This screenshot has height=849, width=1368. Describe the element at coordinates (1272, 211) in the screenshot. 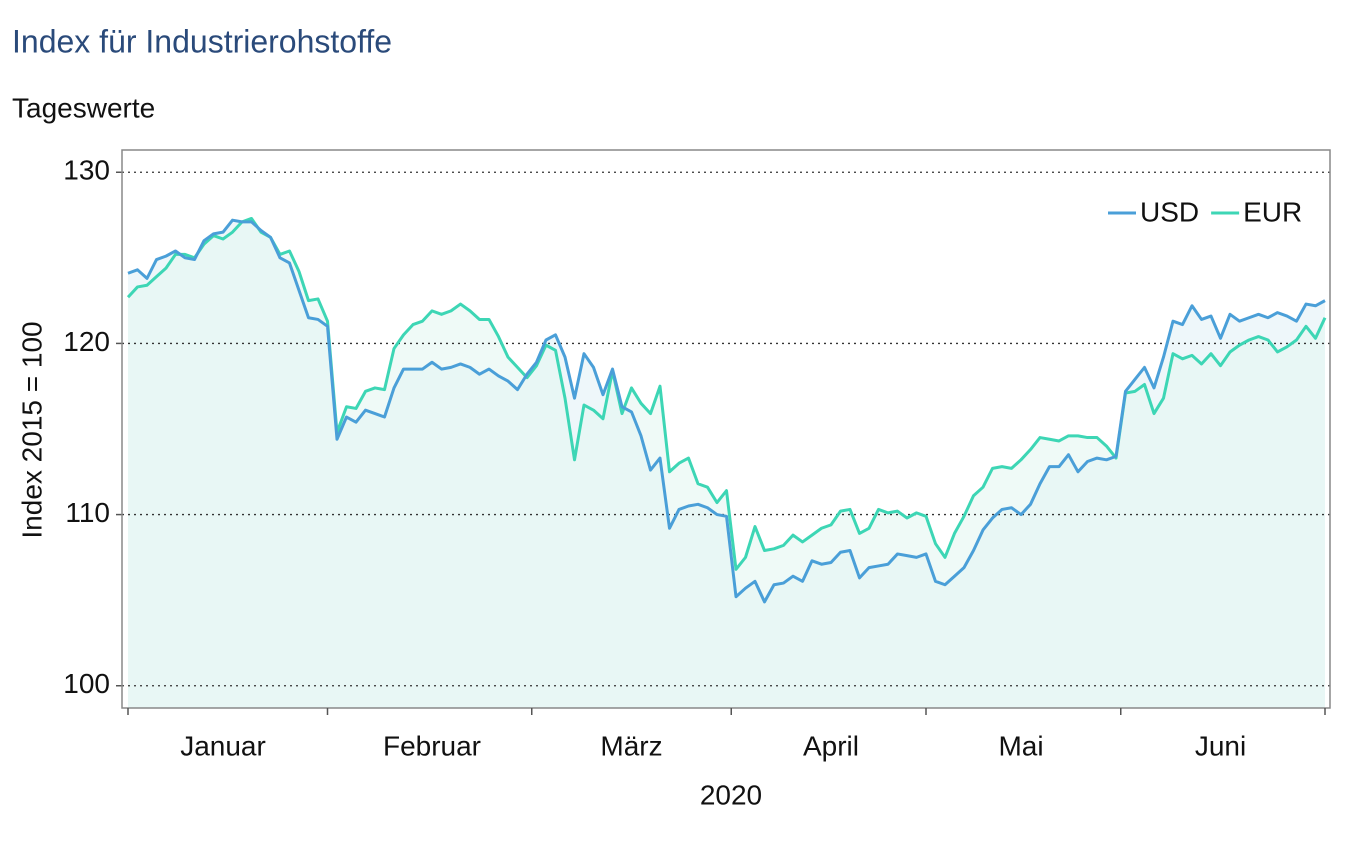

I see `legend-label: EUR` at that location.